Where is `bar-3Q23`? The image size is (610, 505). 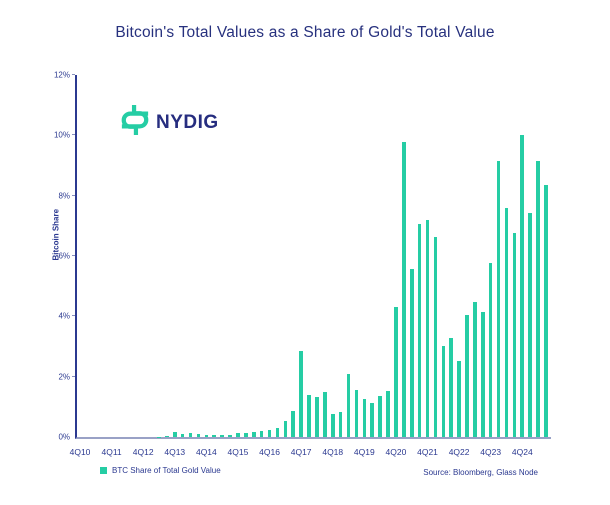 bar-3Q23 is located at coordinates (482, 374).